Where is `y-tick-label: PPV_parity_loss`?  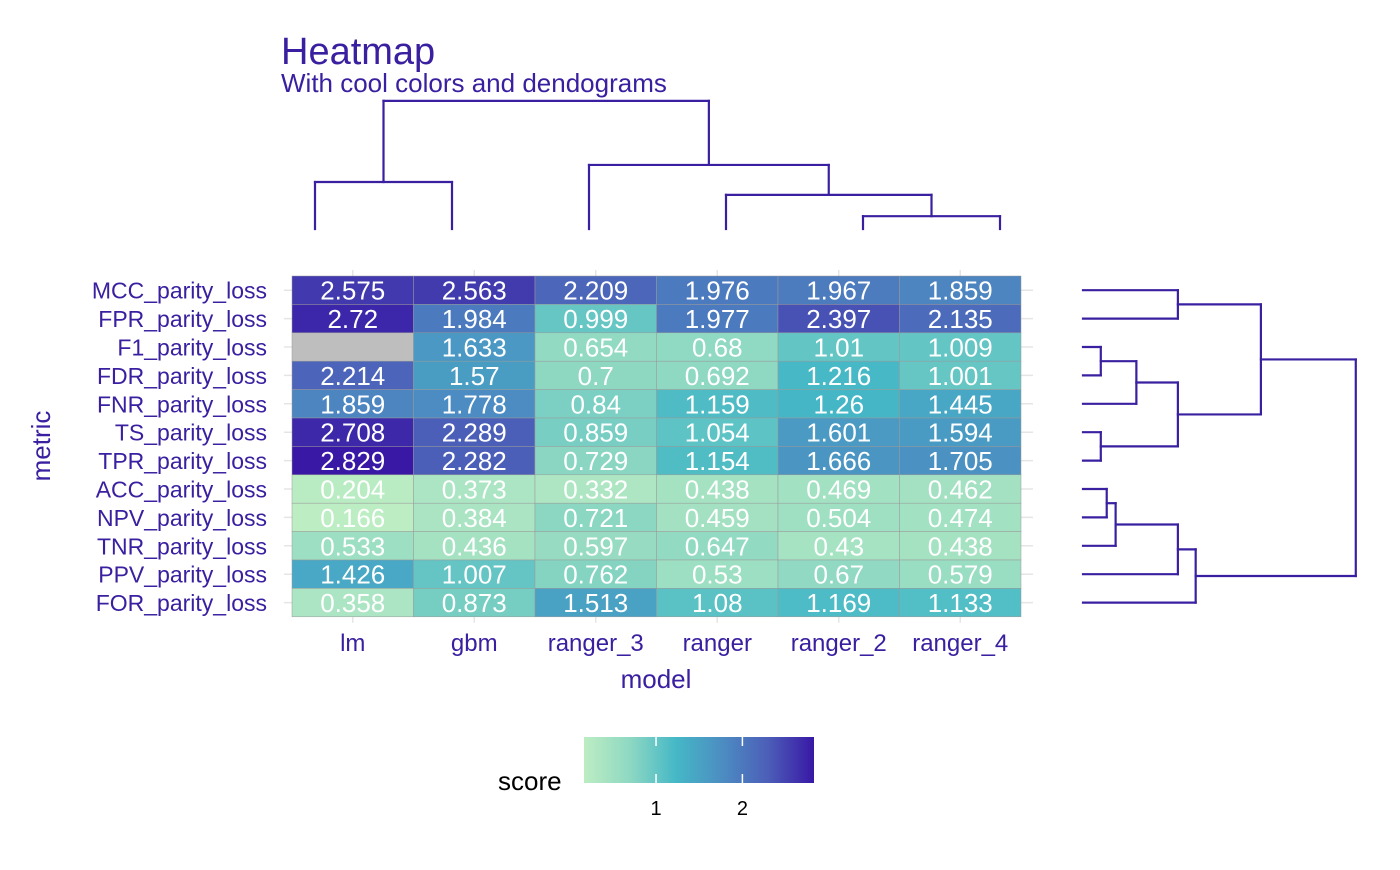
y-tick-label: PPV_parity_loss is located at coordinates (182, 575).